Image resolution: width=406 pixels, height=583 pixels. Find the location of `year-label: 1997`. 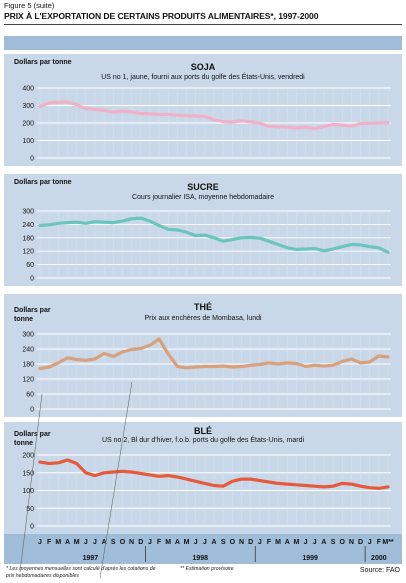

year-label: 1997 is located at coordinates (91, 558).